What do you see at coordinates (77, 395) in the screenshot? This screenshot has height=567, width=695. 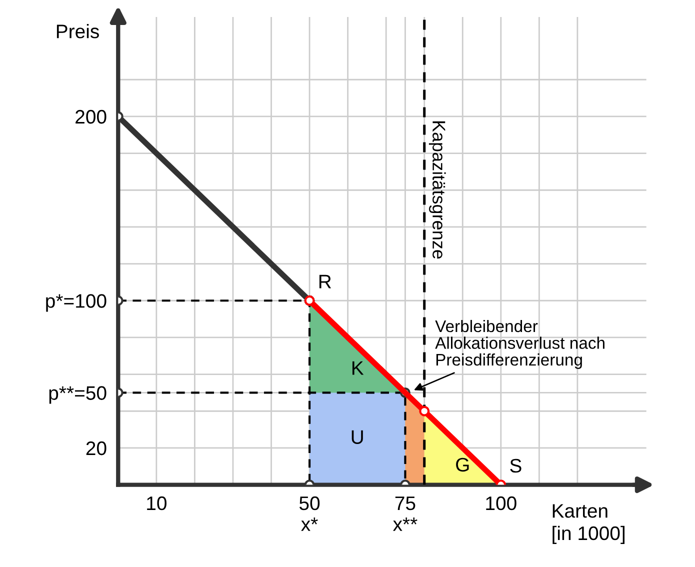 I see `y-tick-label: p**=50` at bounding box center [77, 395].